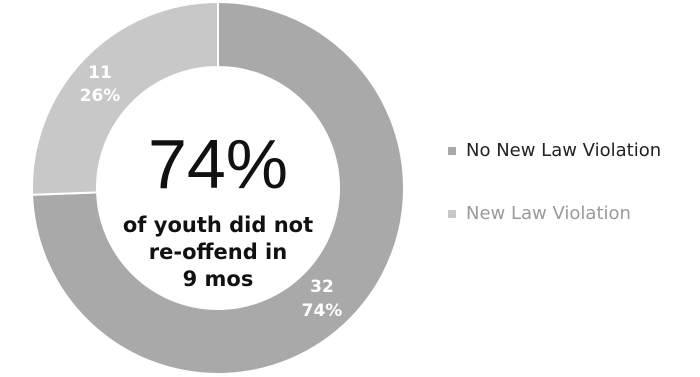  I want to click on slice-value-new-violation: 11, so click(100, 73).